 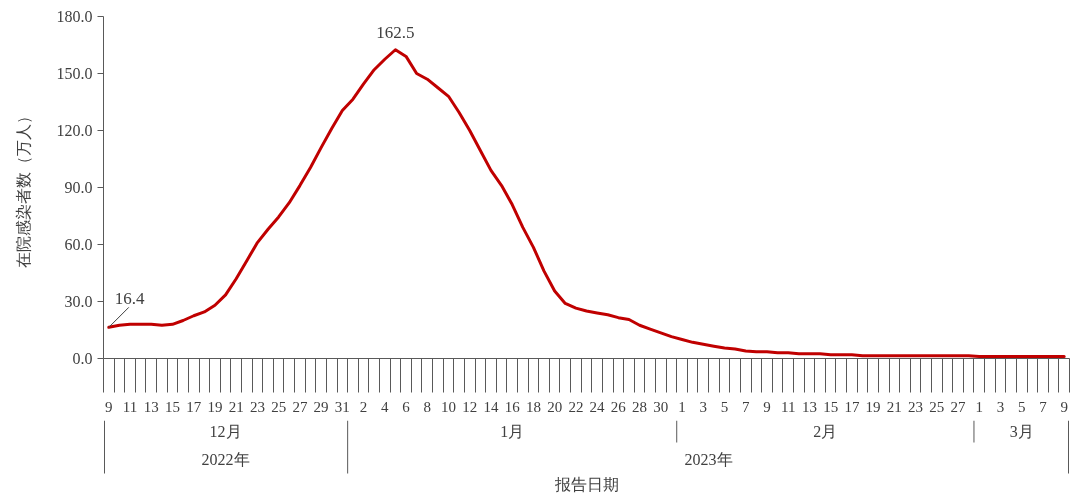 I want to click on y-tick-label: 90.0, so click(x=78, y=187).